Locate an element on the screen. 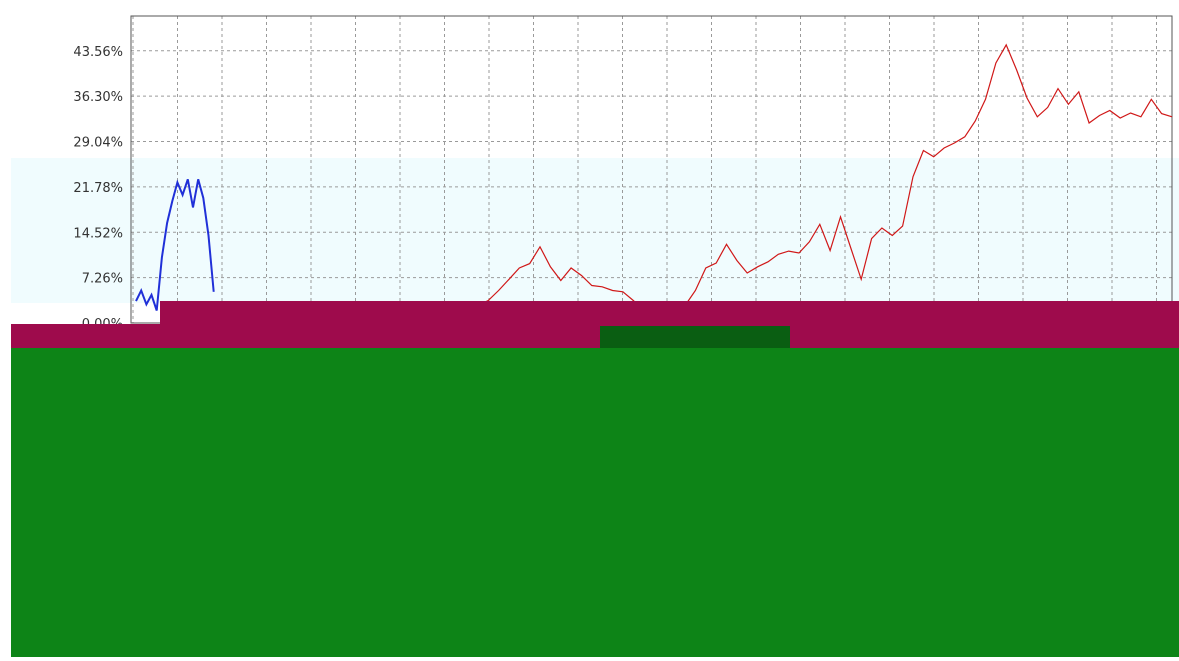  crimson-overlay-band is located at coordinates (669, 312).